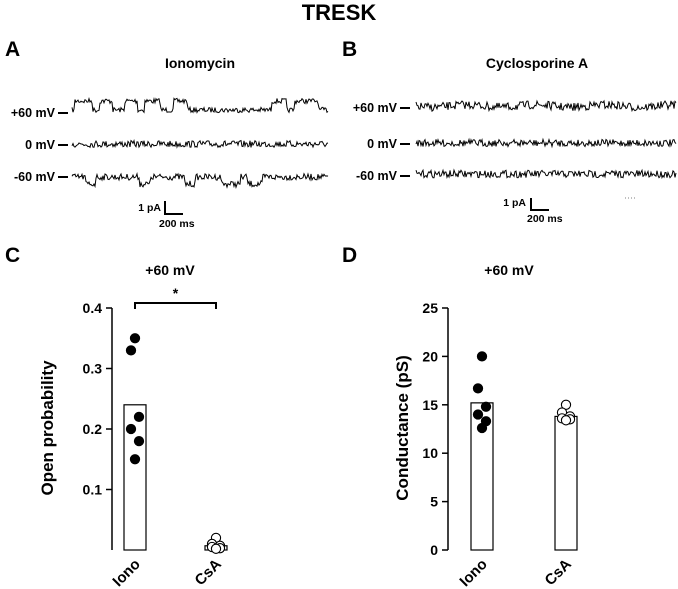 This screenshot has height=589, width=678. Describe the element at coordinates (200, 105) in the screenshot. I see `panel-a-trace-pos60` at that location.